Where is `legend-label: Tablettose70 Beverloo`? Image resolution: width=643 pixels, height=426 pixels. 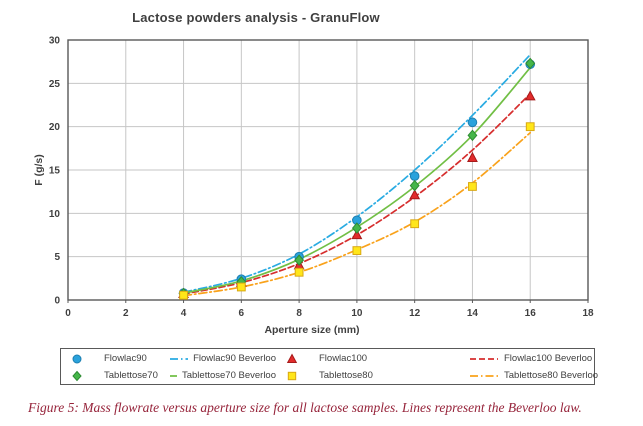
legend-label: Tablettose70 Beverloo is located at coordinates (228, 375).